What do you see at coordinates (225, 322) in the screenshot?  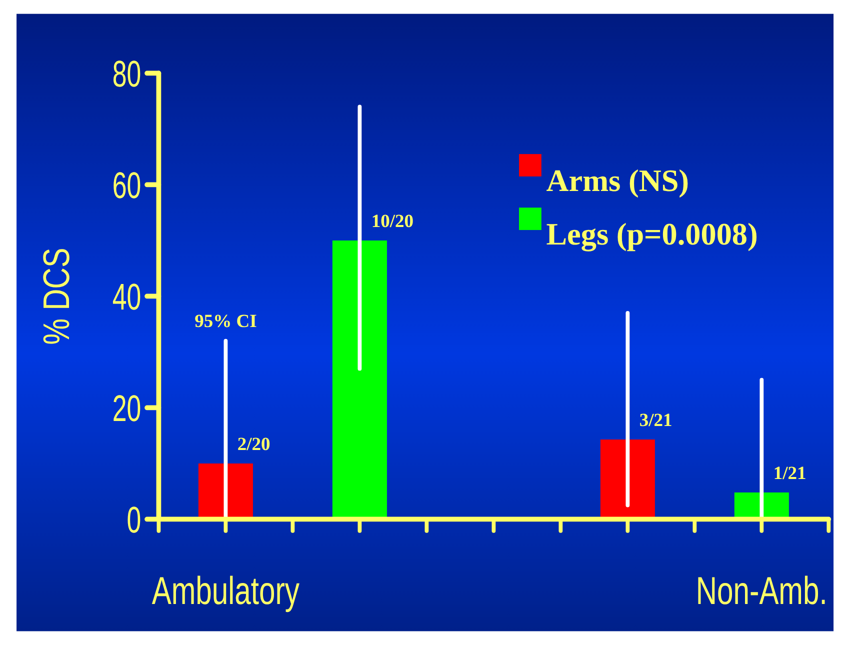 I see `annotation: 95% CI` at bounding box center [225, 322].